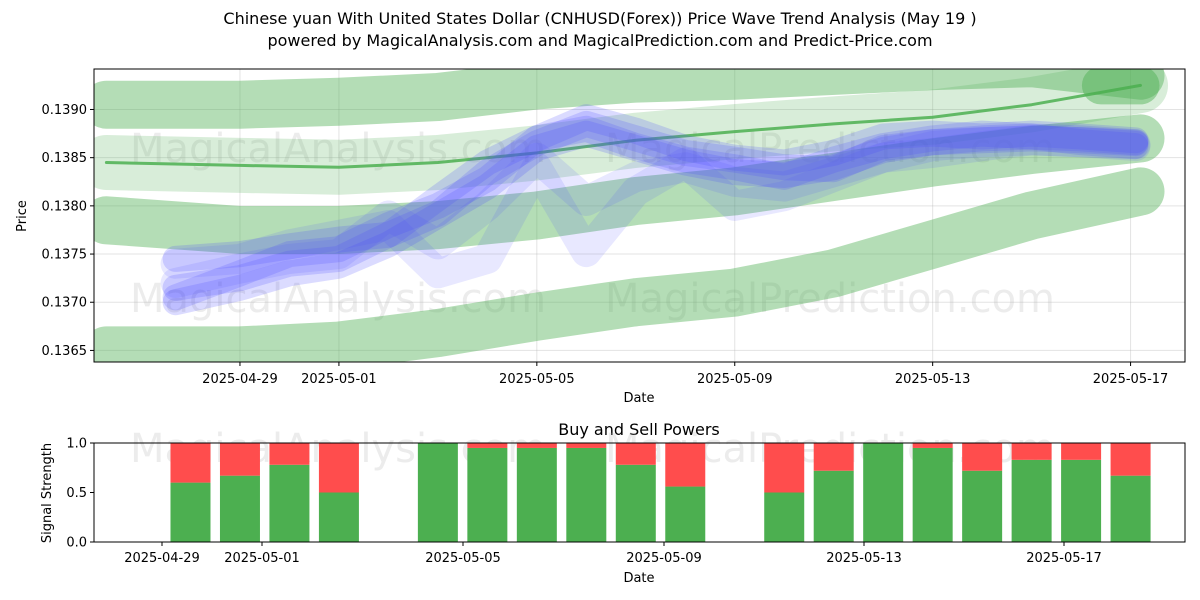 The height and width of the screenshot is (600, 1200). What do you see at coordinates (47, 493) in the screenshot?
I see `signal-y-label: Signal Strength` at bounding box center [47, 493].